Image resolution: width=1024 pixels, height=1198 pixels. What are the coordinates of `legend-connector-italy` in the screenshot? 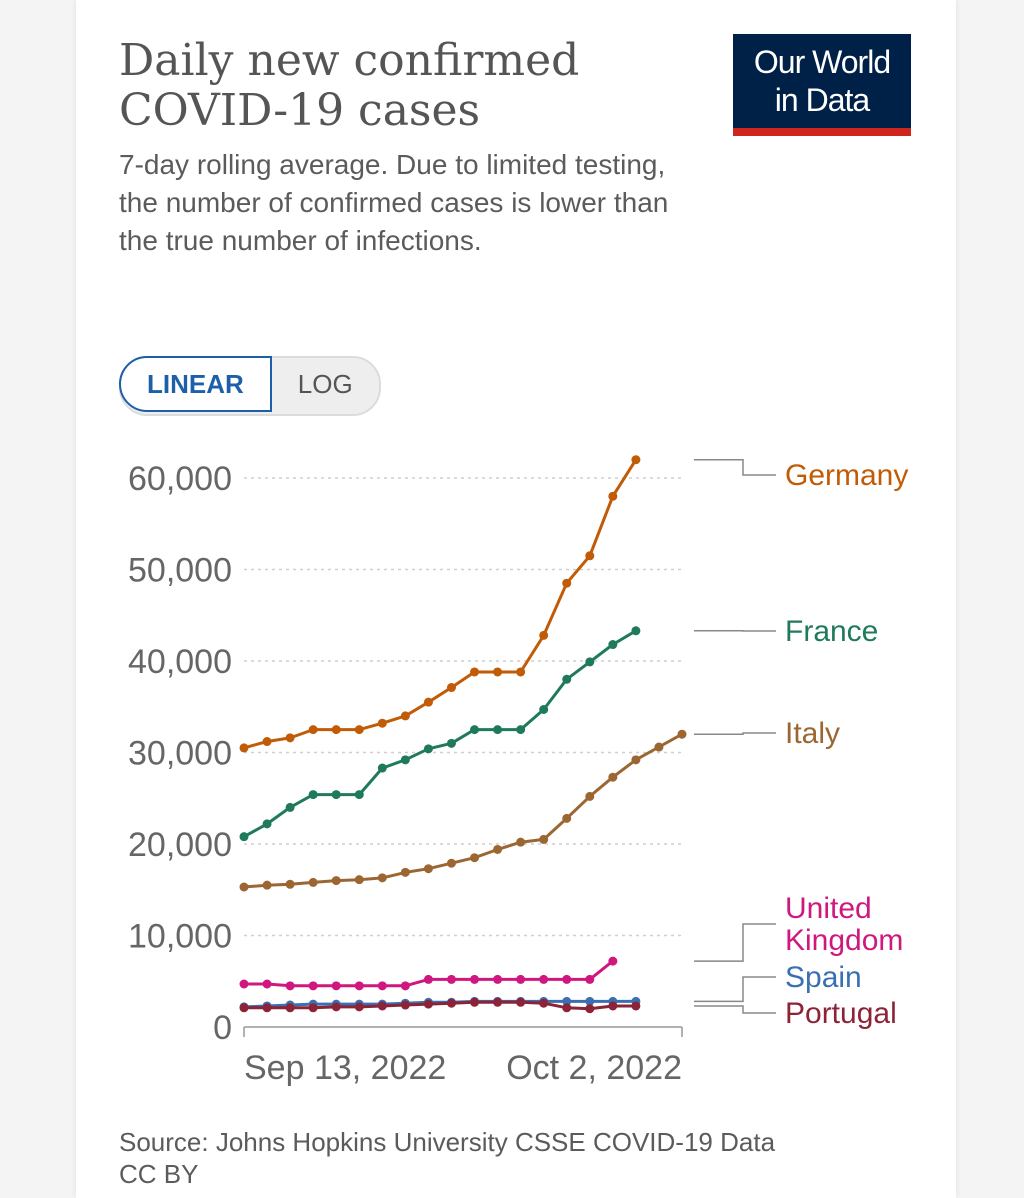 It's located at (735, 733).